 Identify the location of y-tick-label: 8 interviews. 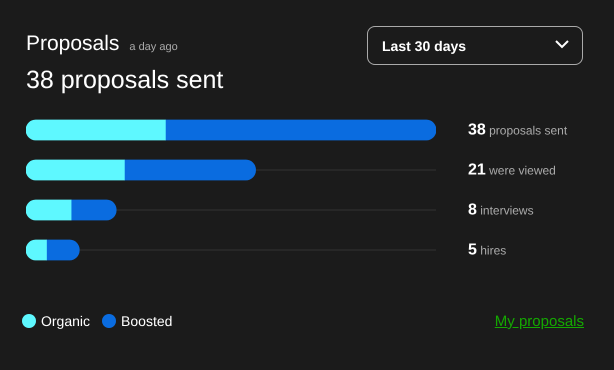
(501, 209).